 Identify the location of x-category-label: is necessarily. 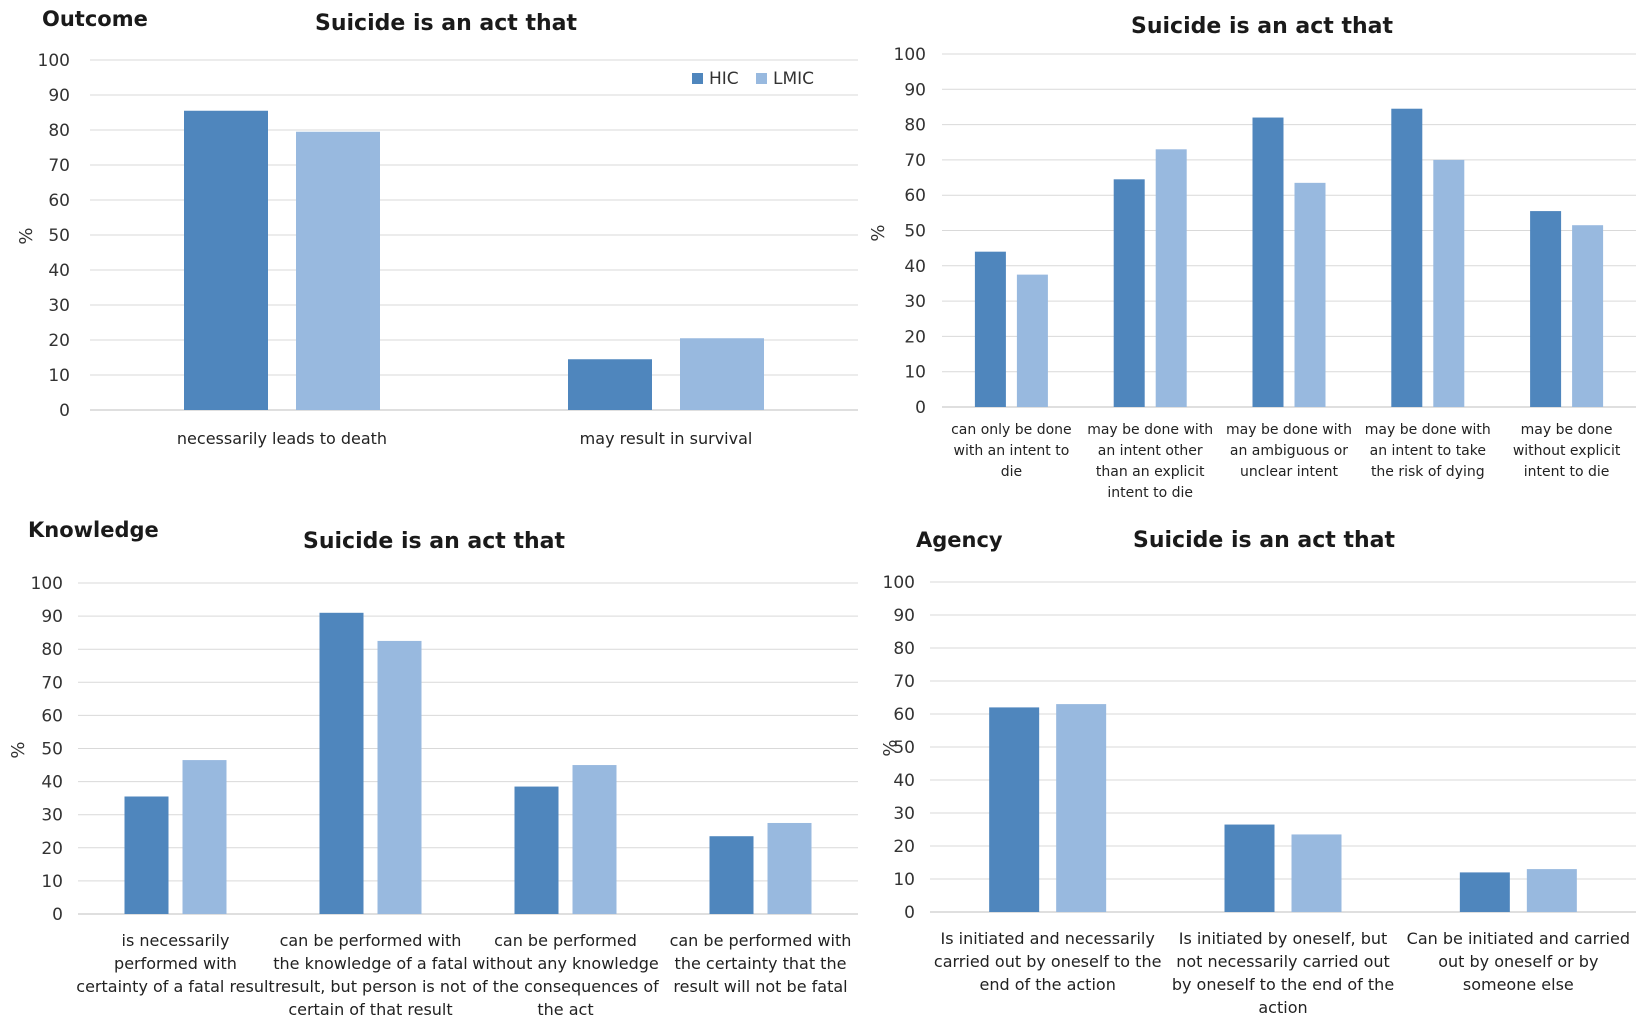
(176, 940).